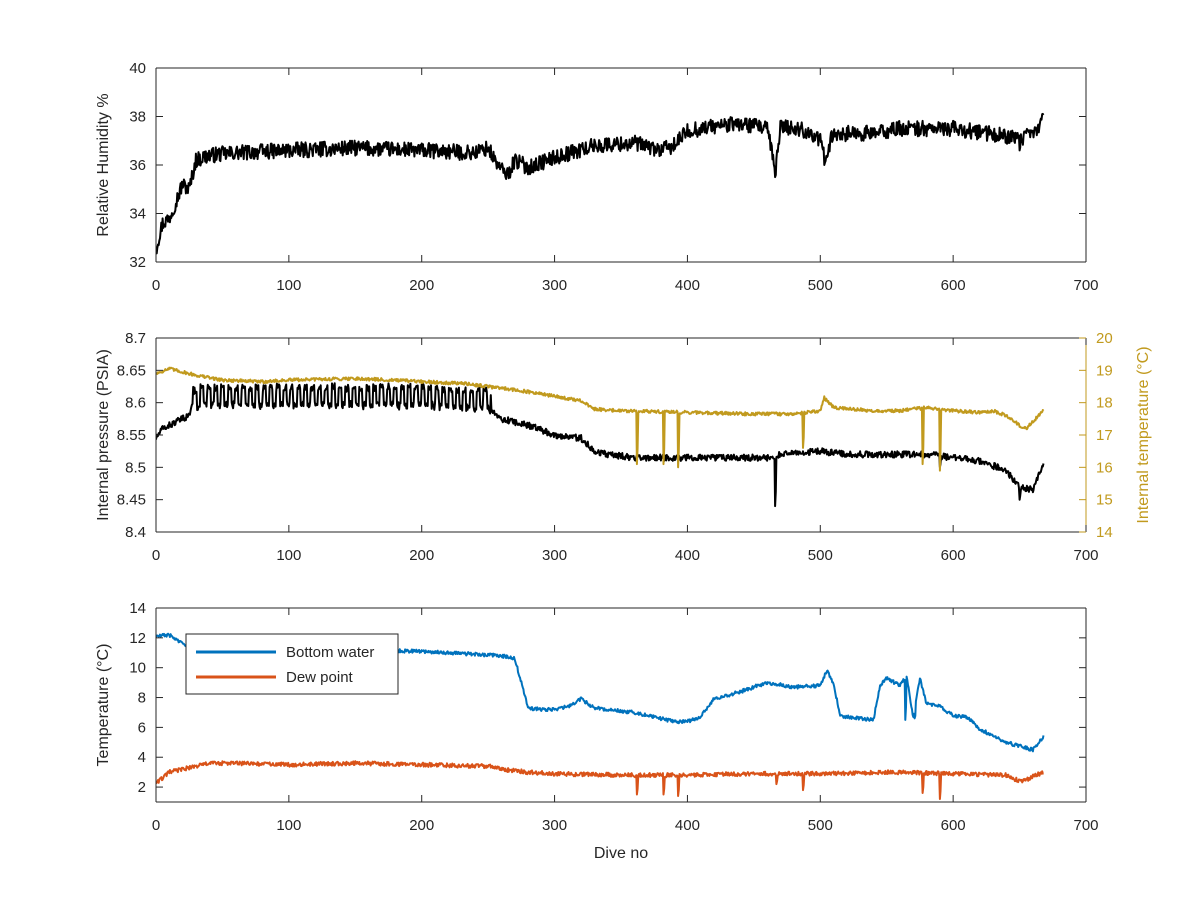 This screenshot has height=900, width=1200. I want to click on x-axis-label: Dive no, so click(621, 853).